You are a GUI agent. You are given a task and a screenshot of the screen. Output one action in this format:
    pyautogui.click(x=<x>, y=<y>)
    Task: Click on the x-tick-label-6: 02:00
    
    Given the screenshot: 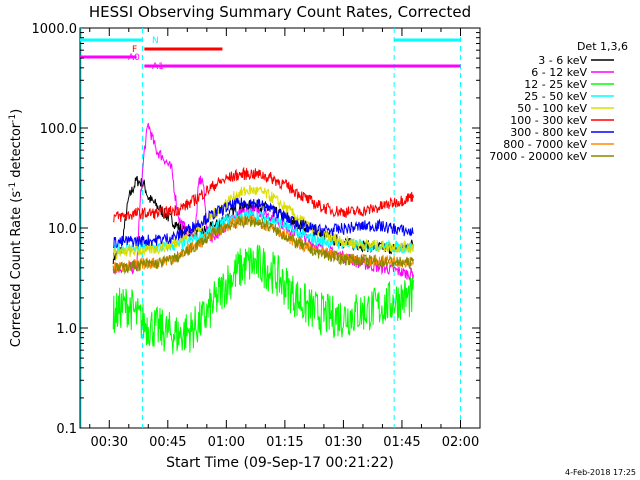 What is the action you would take?
    pyautogui.click(x=460, y=442)
    